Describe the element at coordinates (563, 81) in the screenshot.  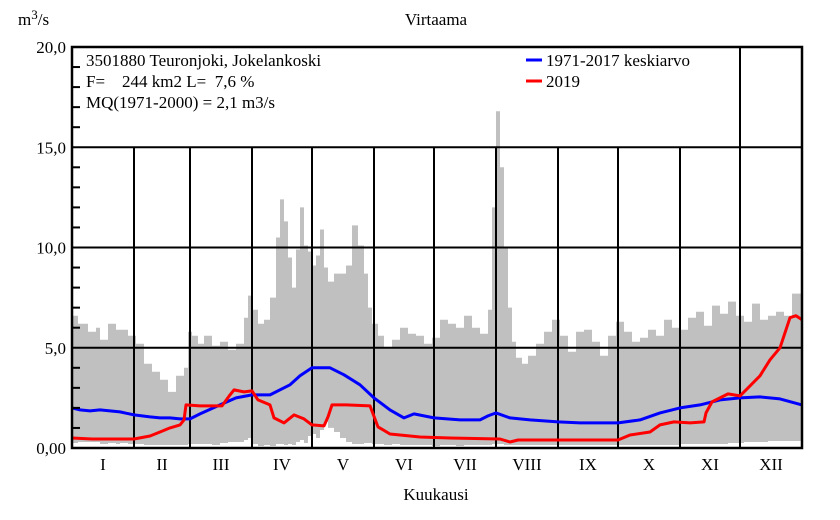
I see `legend-label: 2019` at that location.